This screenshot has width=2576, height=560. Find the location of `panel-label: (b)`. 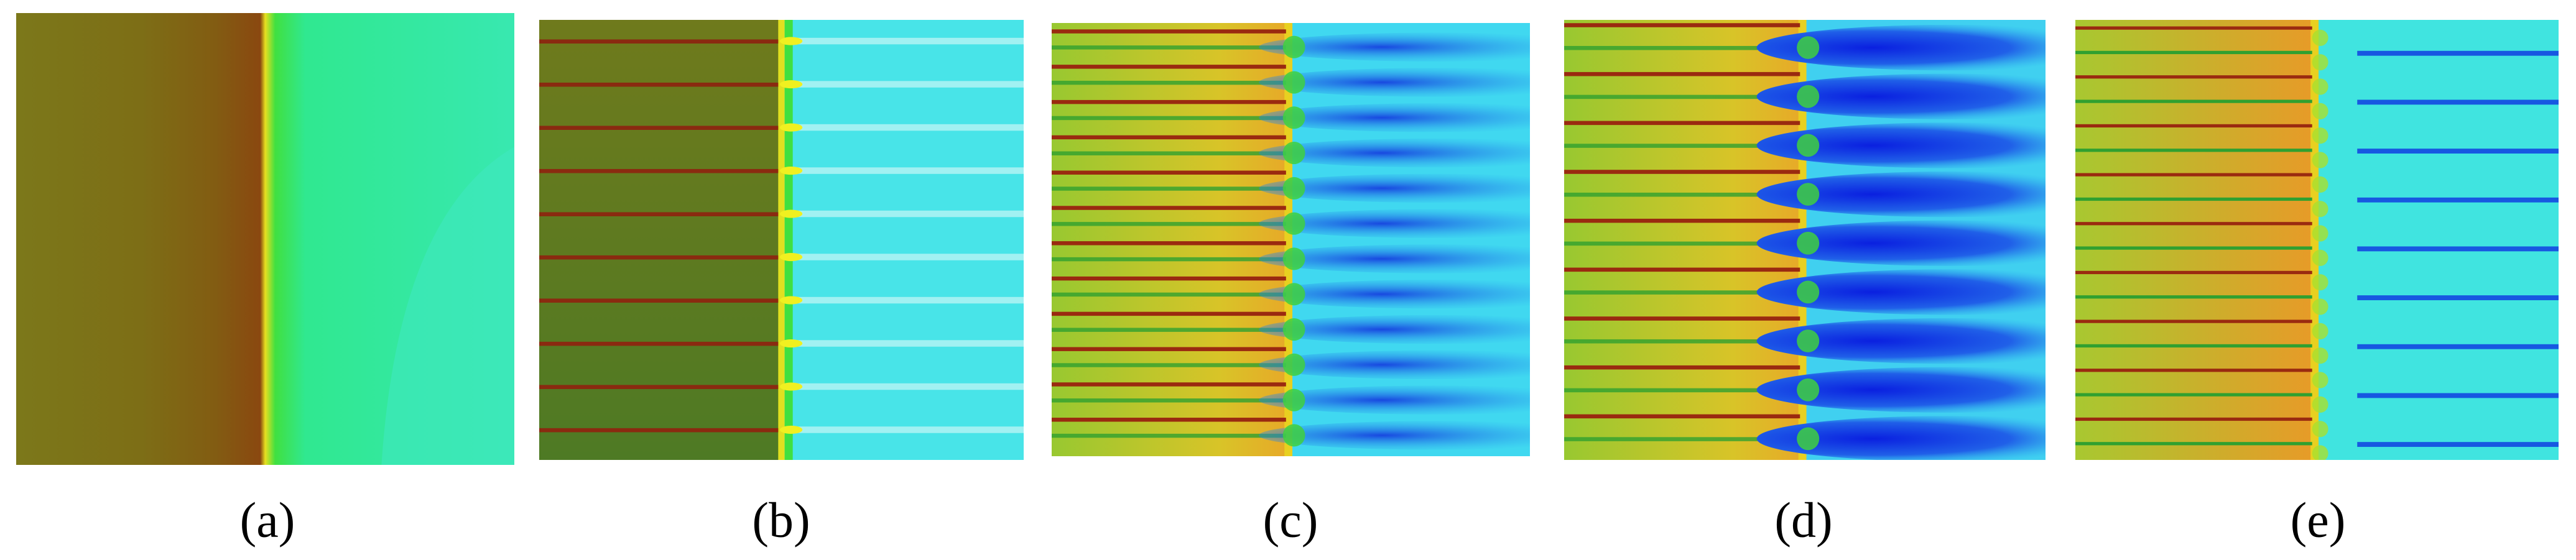

panel-label: (b) is located at coordinates (781, 520).